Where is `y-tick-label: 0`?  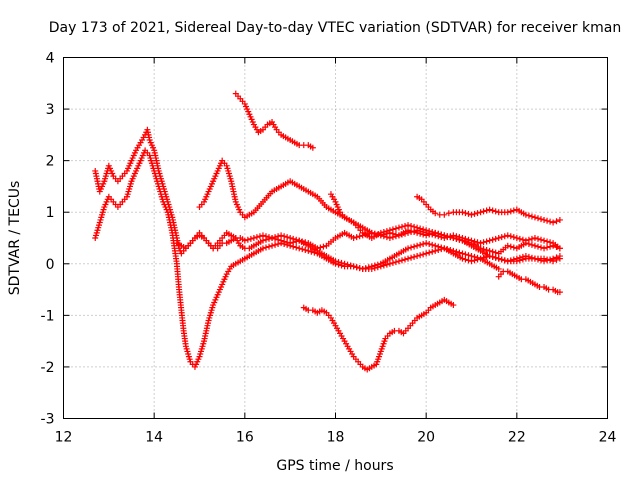 y-tick-label: 0 is located at coordinates (50, 265).